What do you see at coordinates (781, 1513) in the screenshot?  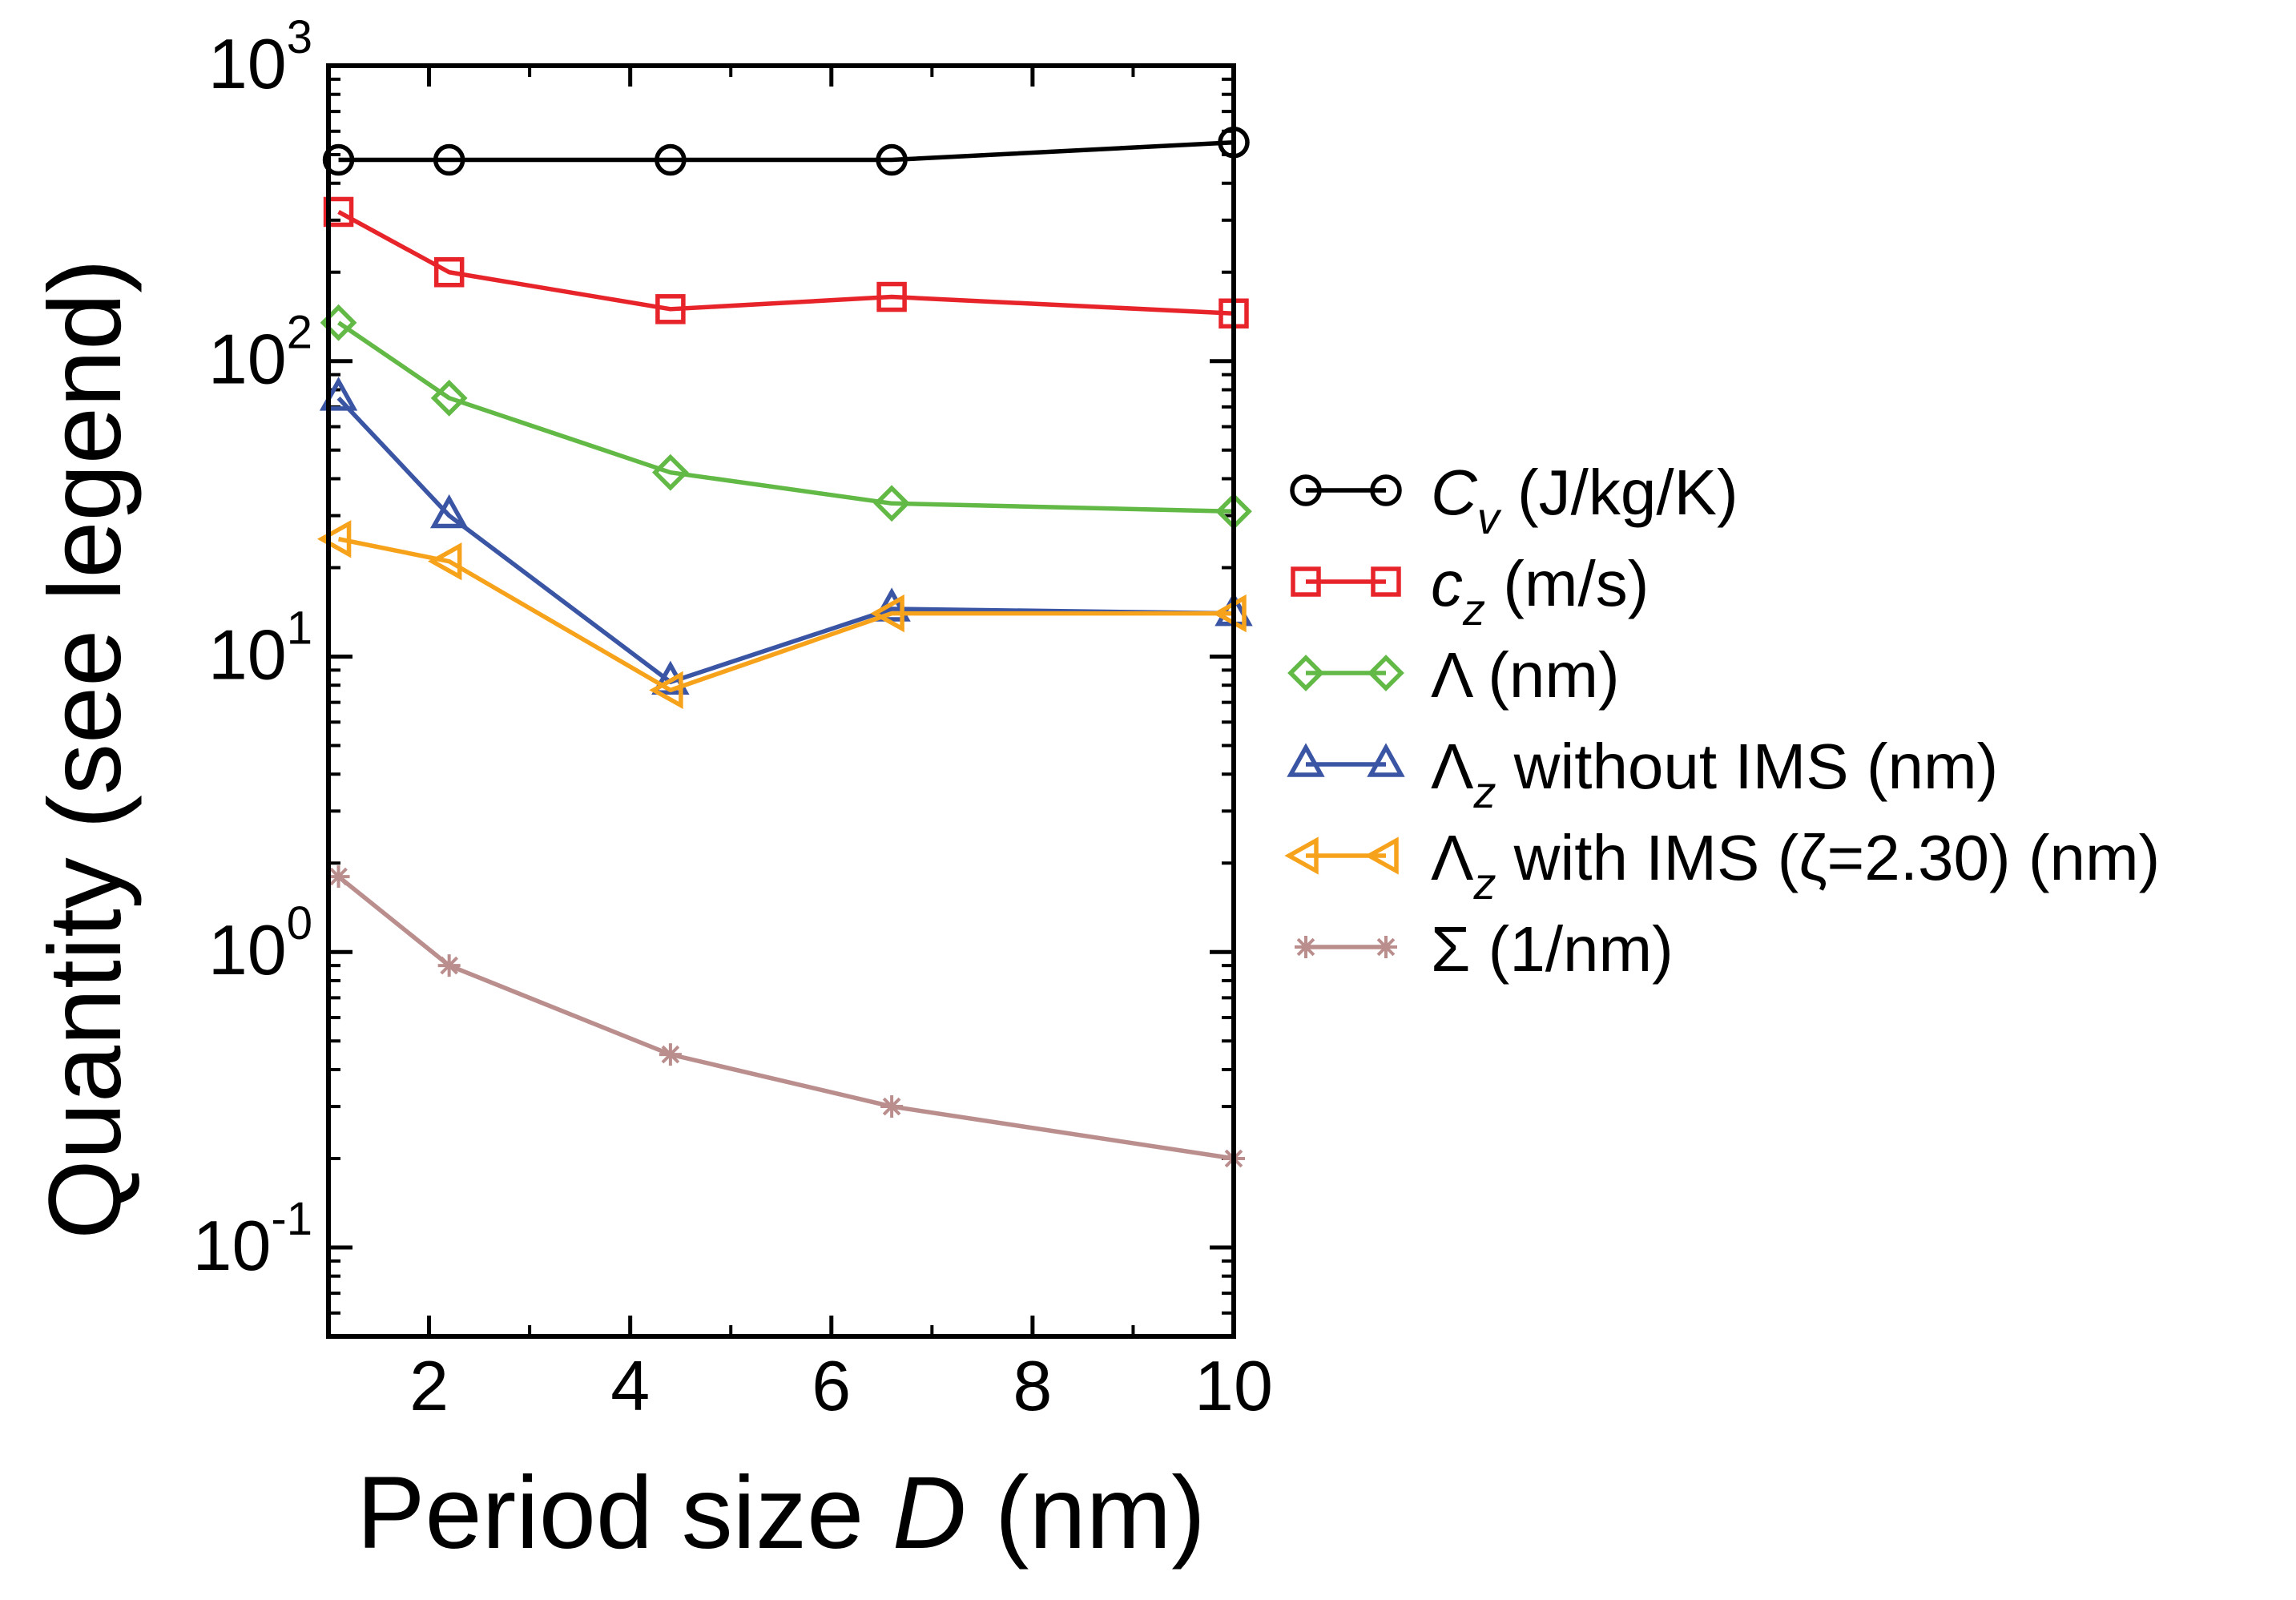 I see `x-axis-title: Period size D (nm)` at bounding box center [781, 1513].